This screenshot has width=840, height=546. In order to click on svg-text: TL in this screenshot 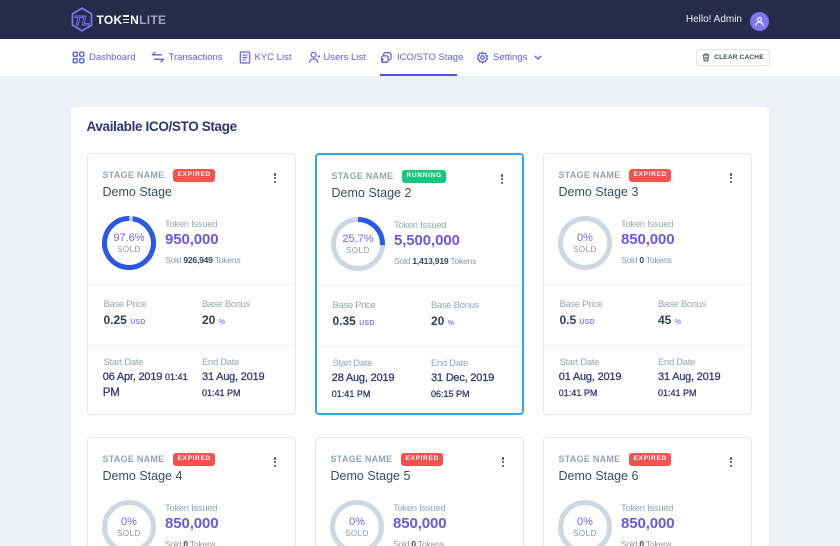, I will do `click(82, 20)`.